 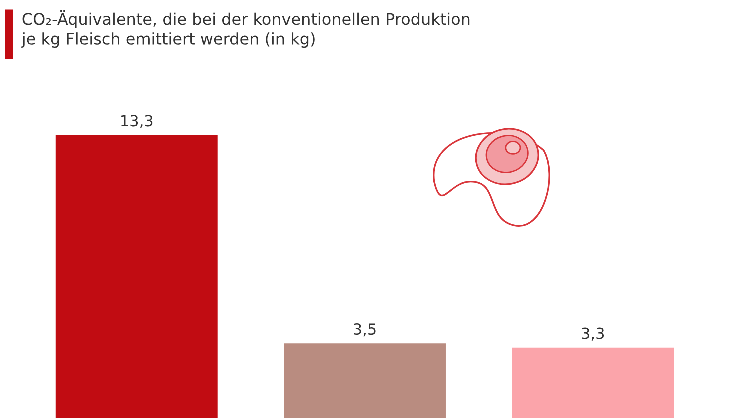 I want to click on data-label: 3,5, so click(x=365, y=330).